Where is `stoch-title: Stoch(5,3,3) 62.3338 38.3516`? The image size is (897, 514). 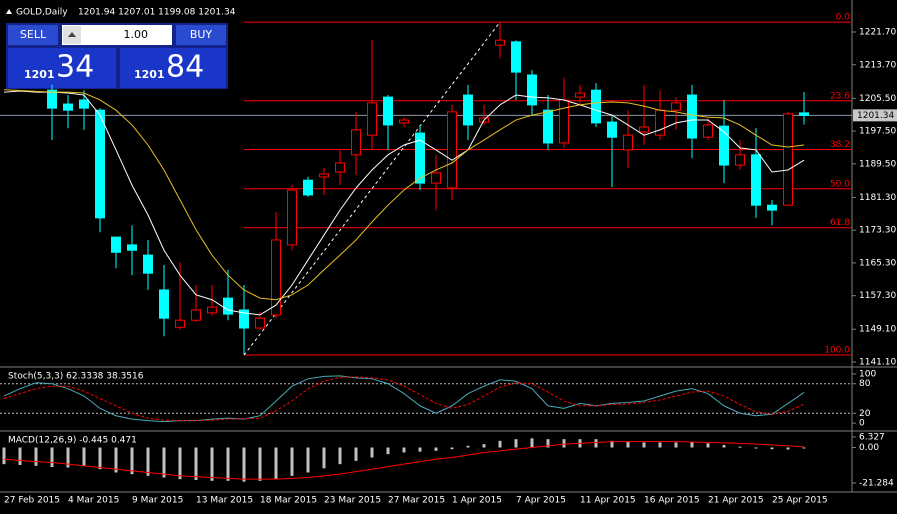
stoch-title: Stoch(5,3,3) 62.3338 38.3516 is located at coordinates (76, 377).